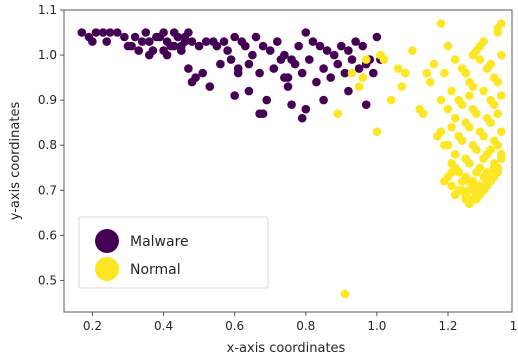 The width and height of the screenshot is (518, 361). I want to click on legend-box, so click(173, 252).